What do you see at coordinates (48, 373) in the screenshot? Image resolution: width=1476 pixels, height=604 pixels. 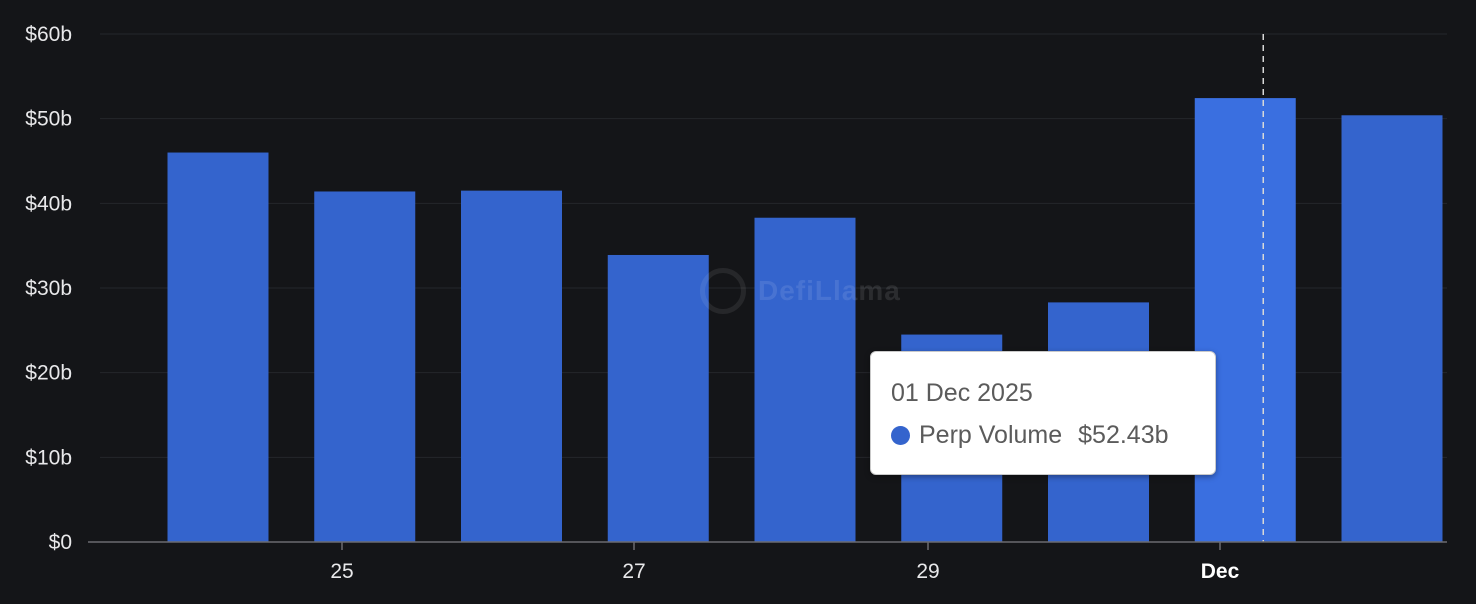 I see `y-tick-label: $20b` at bounding box center [48, 373].